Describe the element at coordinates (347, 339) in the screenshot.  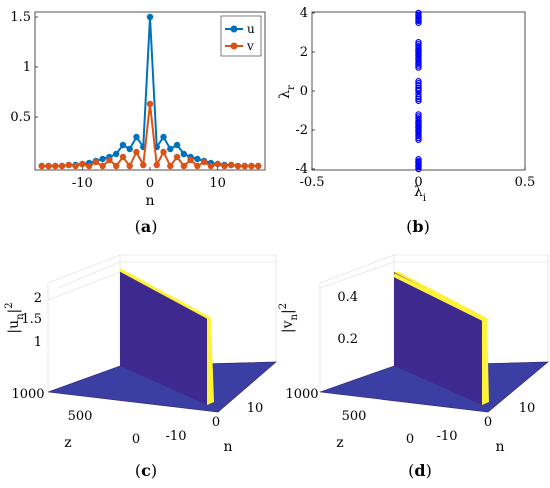
I see `panel-d-vtick: 0.2` at that location.